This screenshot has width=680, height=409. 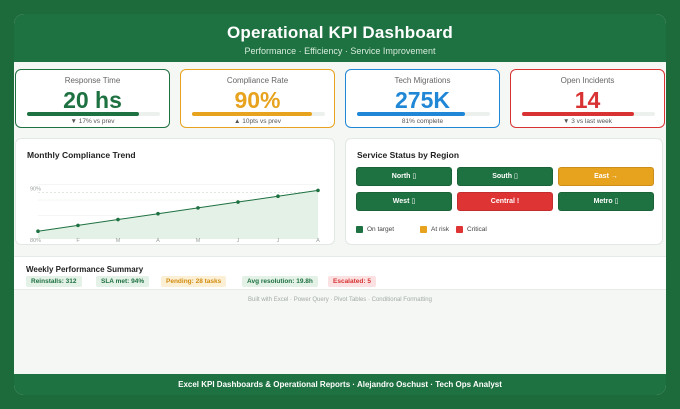 I want to click on kpi-label: Open Incidents, so click(x=587, y=80).